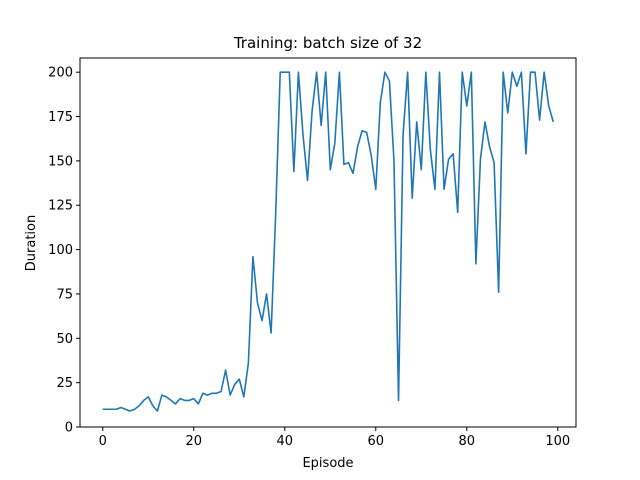 The width and height of the screenshot is (640, 480). I want to click on y-axis-label: Duration, so click(31, 243).